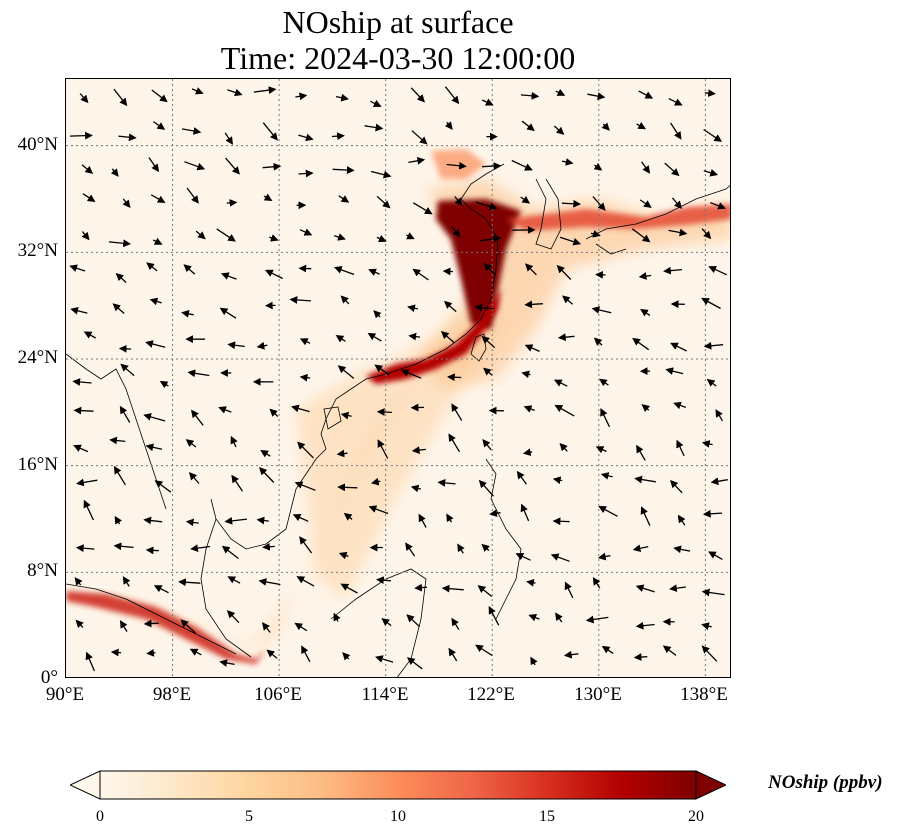  Describe the element at coordinates (433, 336) in the screenshot. I see `china-coast-band` at that location.